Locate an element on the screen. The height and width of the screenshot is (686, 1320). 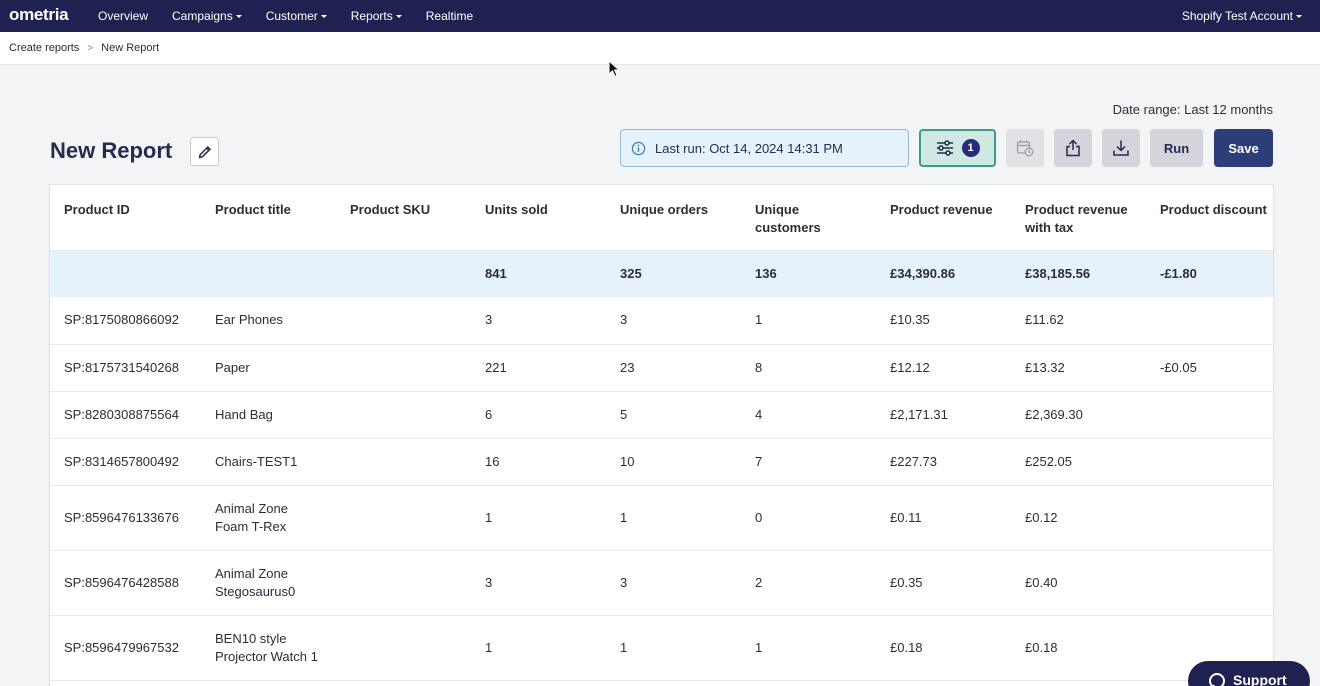
nav-item-realtime: Realtime is located at coordinates (449, 16).